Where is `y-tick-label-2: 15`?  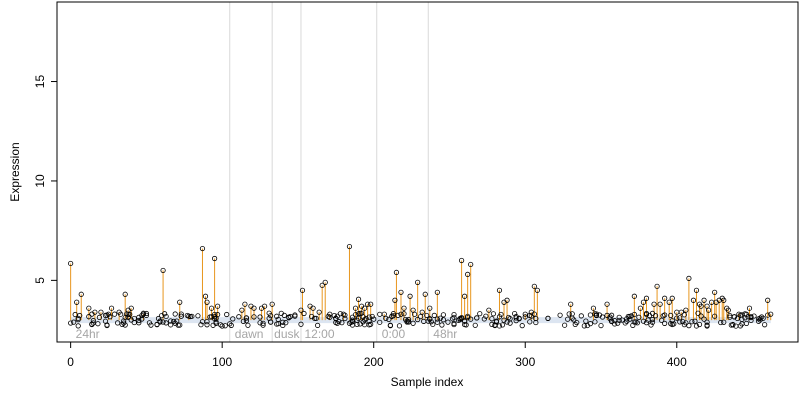 y-tick-label-2: 15 is located at coordinates (40, 82).